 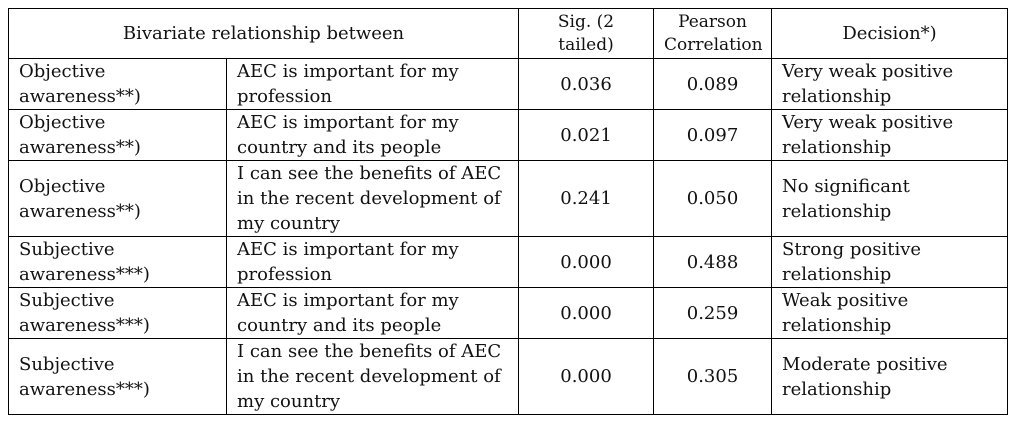 I want to click on header-decision: Decision*), so click(x=890, y=33).